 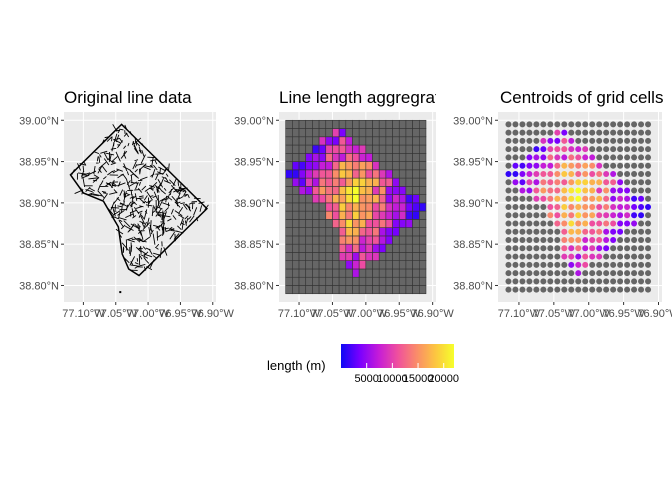 I want to click on grid-cells-layer, so click(x=356, y=207).